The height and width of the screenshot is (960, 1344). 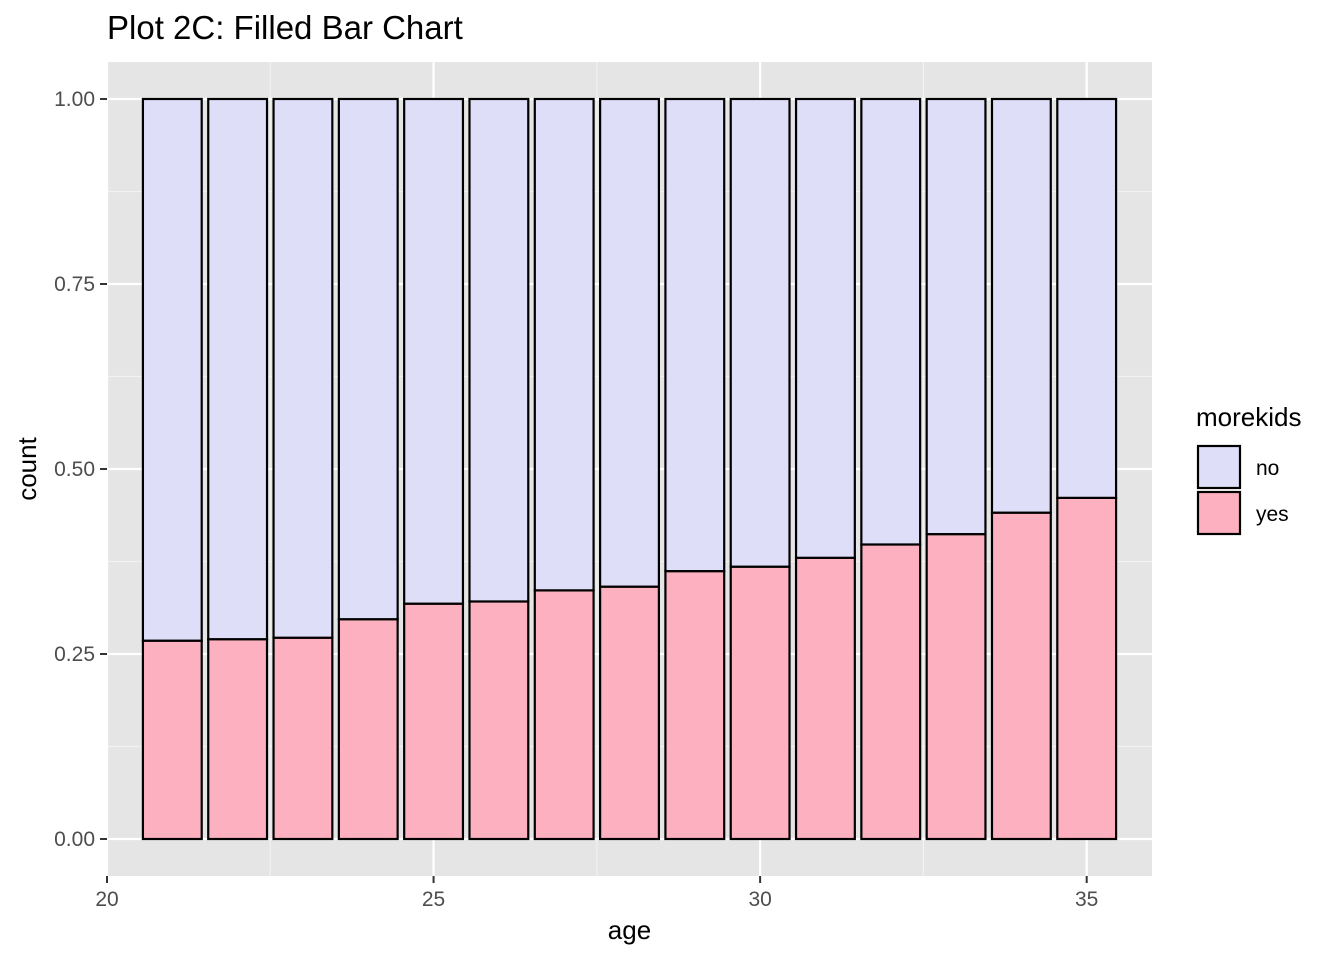 I want to click on x-axis-title: age, so click(x=629, y=930).